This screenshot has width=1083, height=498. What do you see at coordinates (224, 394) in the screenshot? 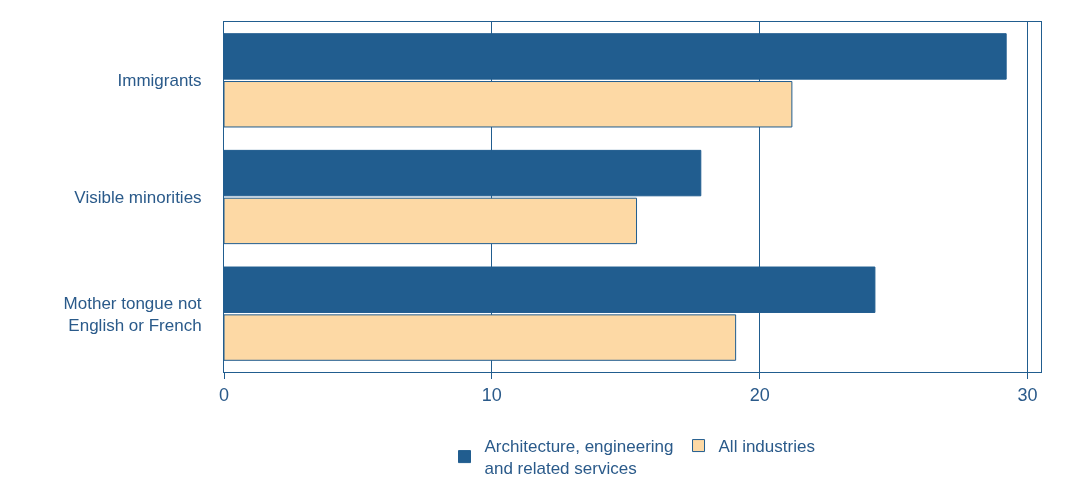
I see `x-tick-label: 0` at bounding box center [224, 394].